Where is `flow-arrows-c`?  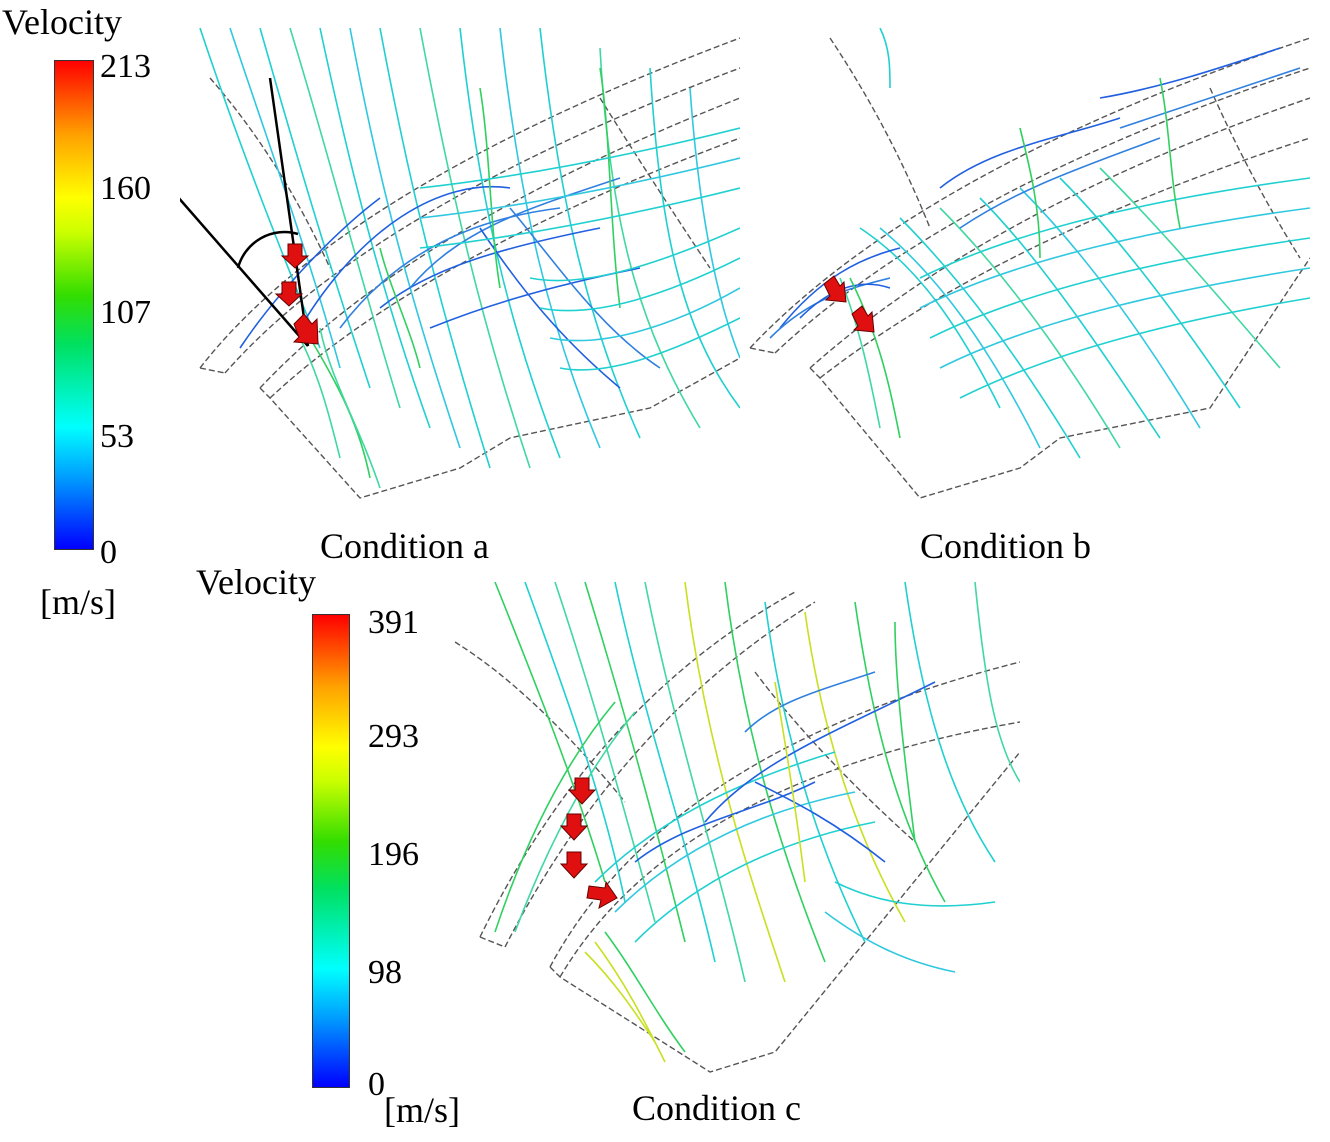
flow-arrows-c is located at coordinates (588, 843).